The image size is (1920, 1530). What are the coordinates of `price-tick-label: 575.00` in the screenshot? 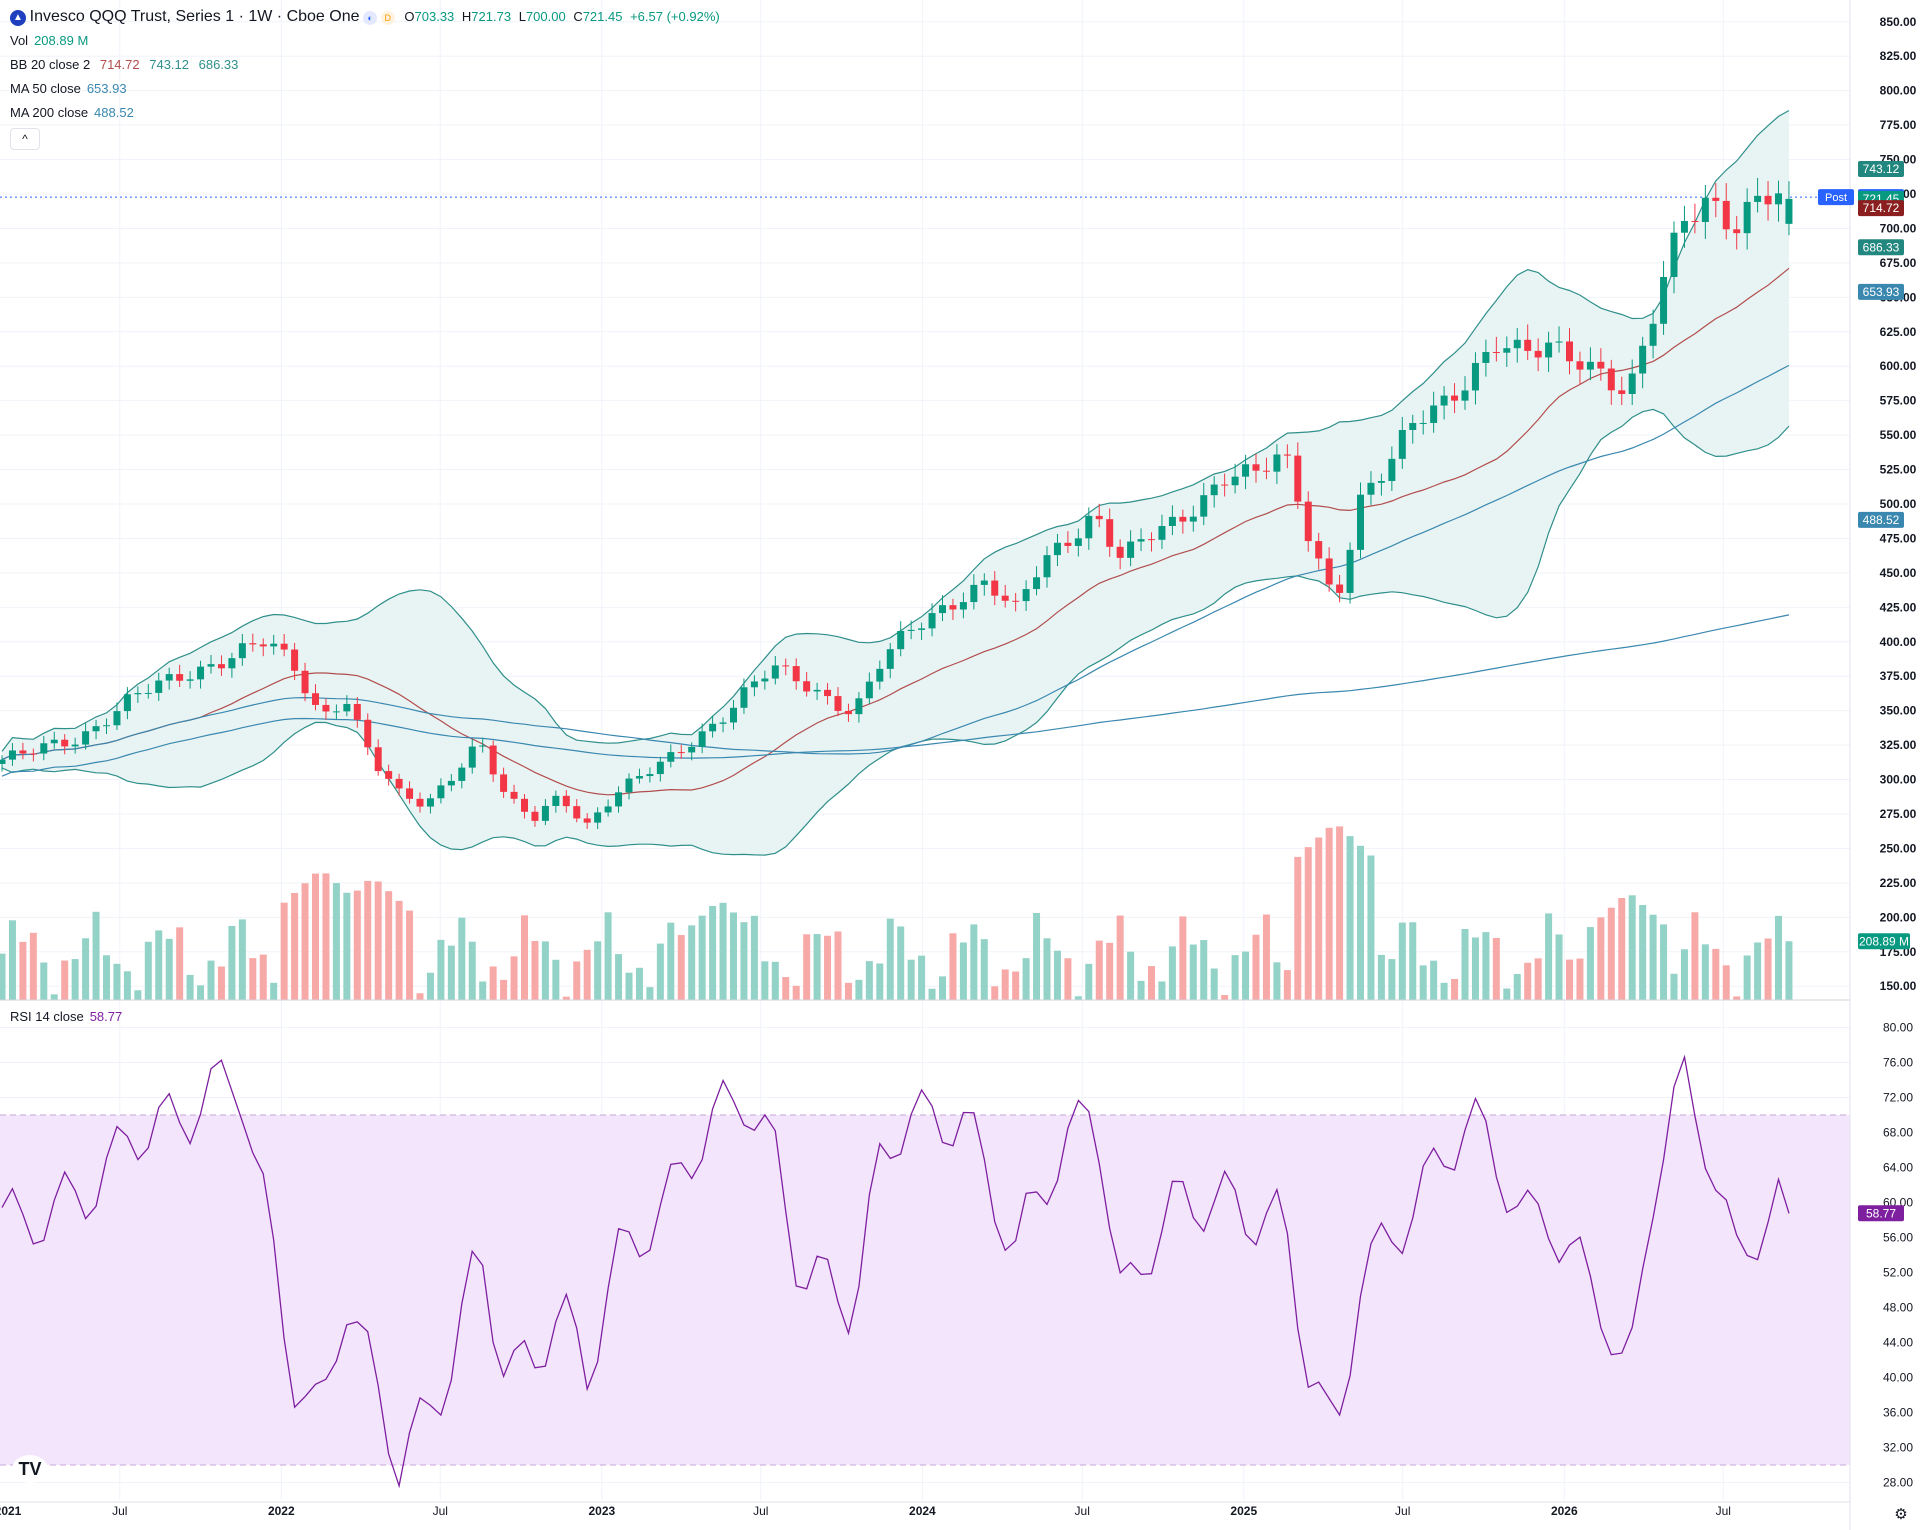 It's located at (1898, 401).